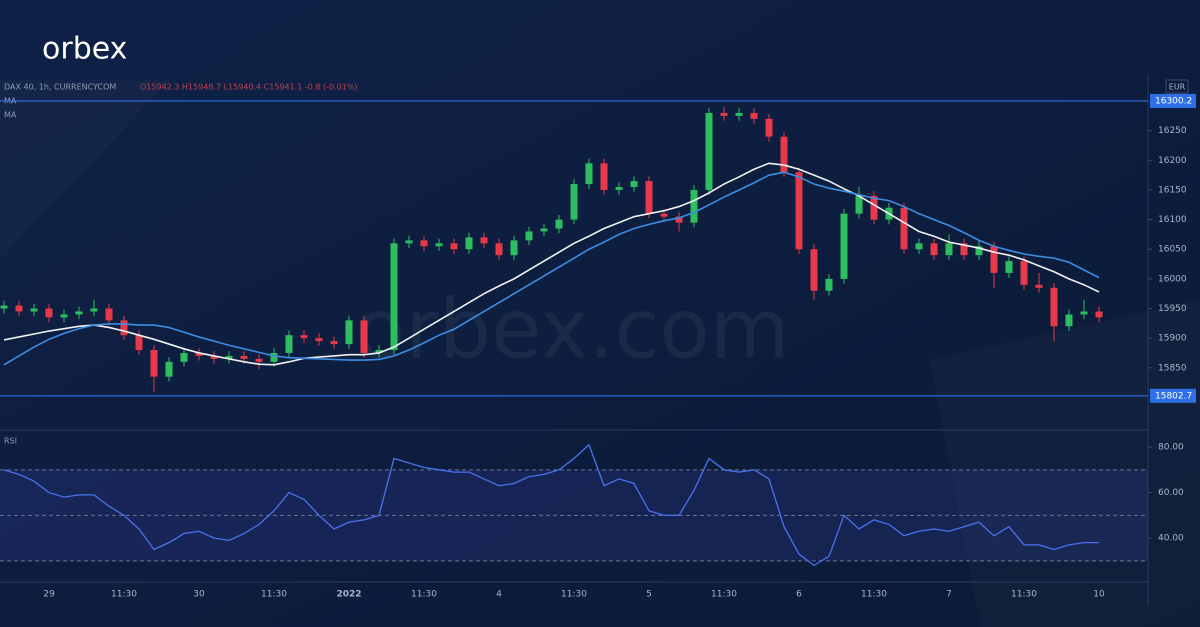 The image size is (1200, 627). I want to click on watermark: orbex.com, so click(572, 329).